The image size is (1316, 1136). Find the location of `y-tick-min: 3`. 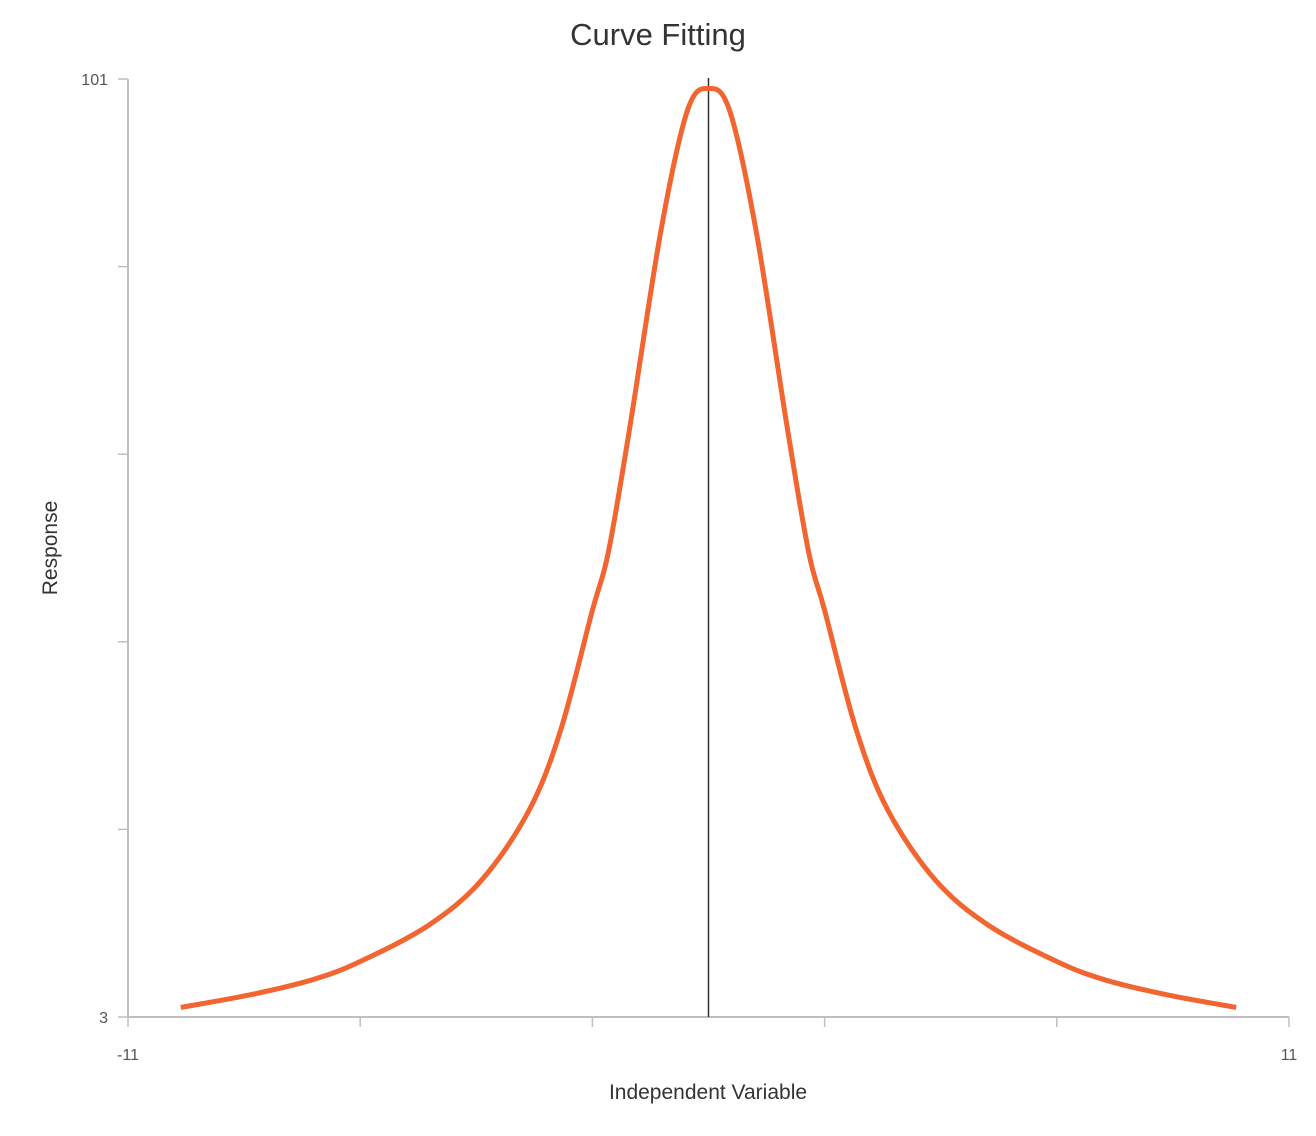

y-tick-min: 3 is located at coordinates (103, 1018).